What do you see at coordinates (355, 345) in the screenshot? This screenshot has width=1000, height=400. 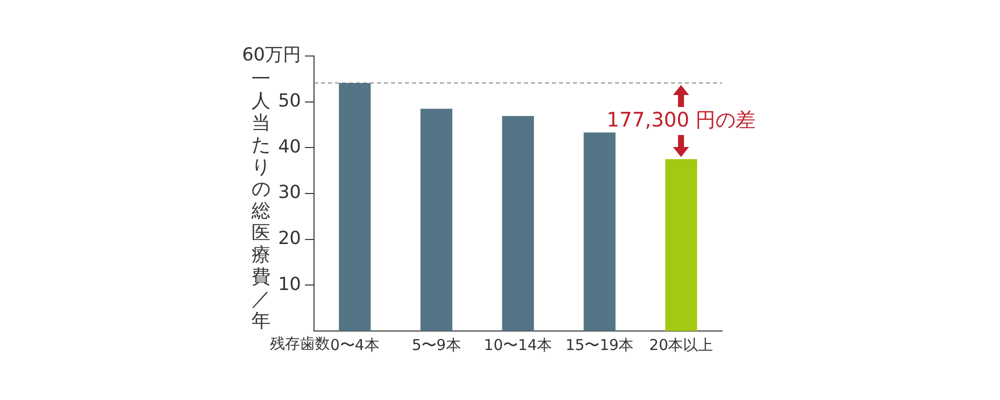 I see `x-tick-label: 0〜4本` at bounding box center [355, 345].